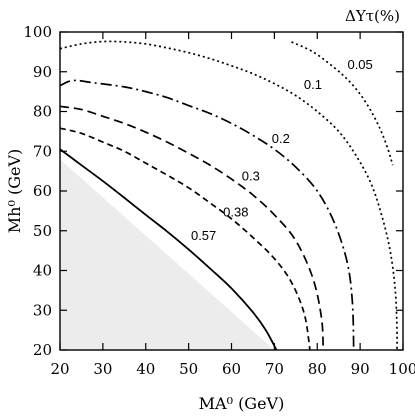 This screenshot has height=419, width=415. Describe the element at coordinates (42, 310) in the screenshot. I see `y-tick-label: 30` at that location.